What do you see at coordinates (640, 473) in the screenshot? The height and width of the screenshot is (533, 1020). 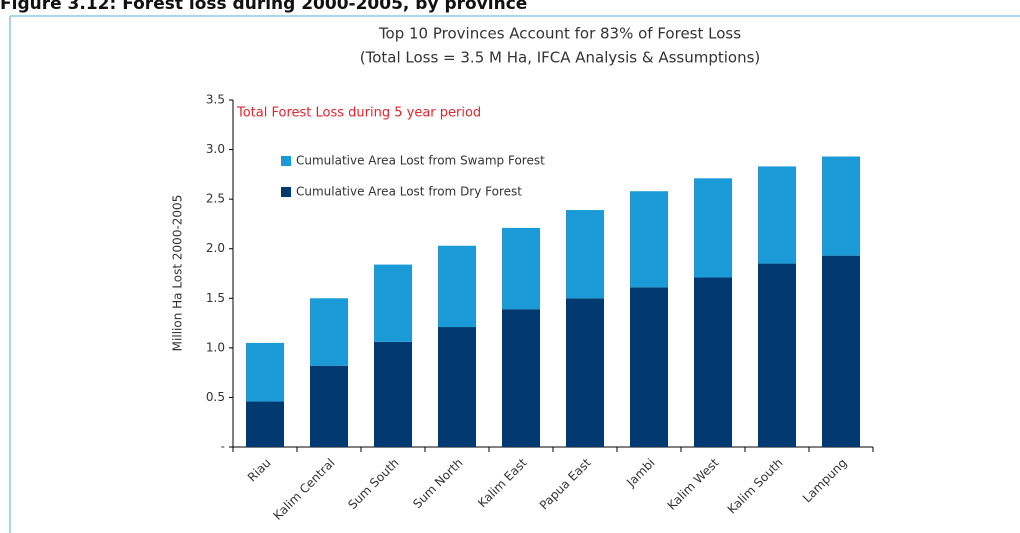 I see `x-tick-label: Jambi` at bounding box center [640, 473].